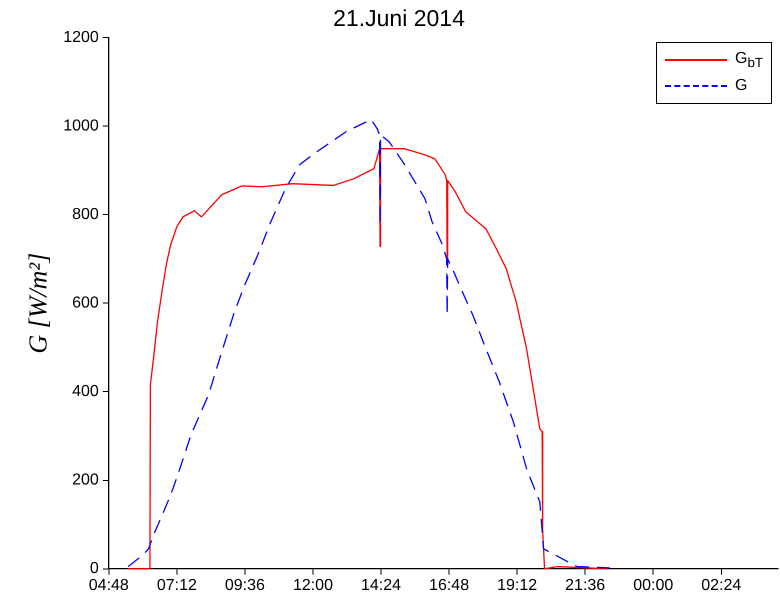 This screenshot has height=596, width=780. What do you see at coordinates (81, 37) in the screenshot?
I see `y-tick-label: 1200` at bounding box center [81, 37].